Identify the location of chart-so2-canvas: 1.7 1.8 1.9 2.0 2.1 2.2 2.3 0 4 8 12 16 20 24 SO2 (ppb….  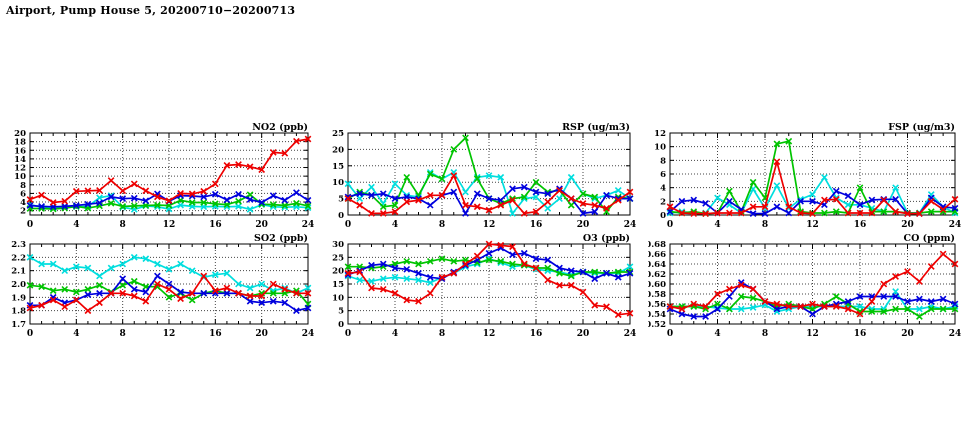
(162, 286).